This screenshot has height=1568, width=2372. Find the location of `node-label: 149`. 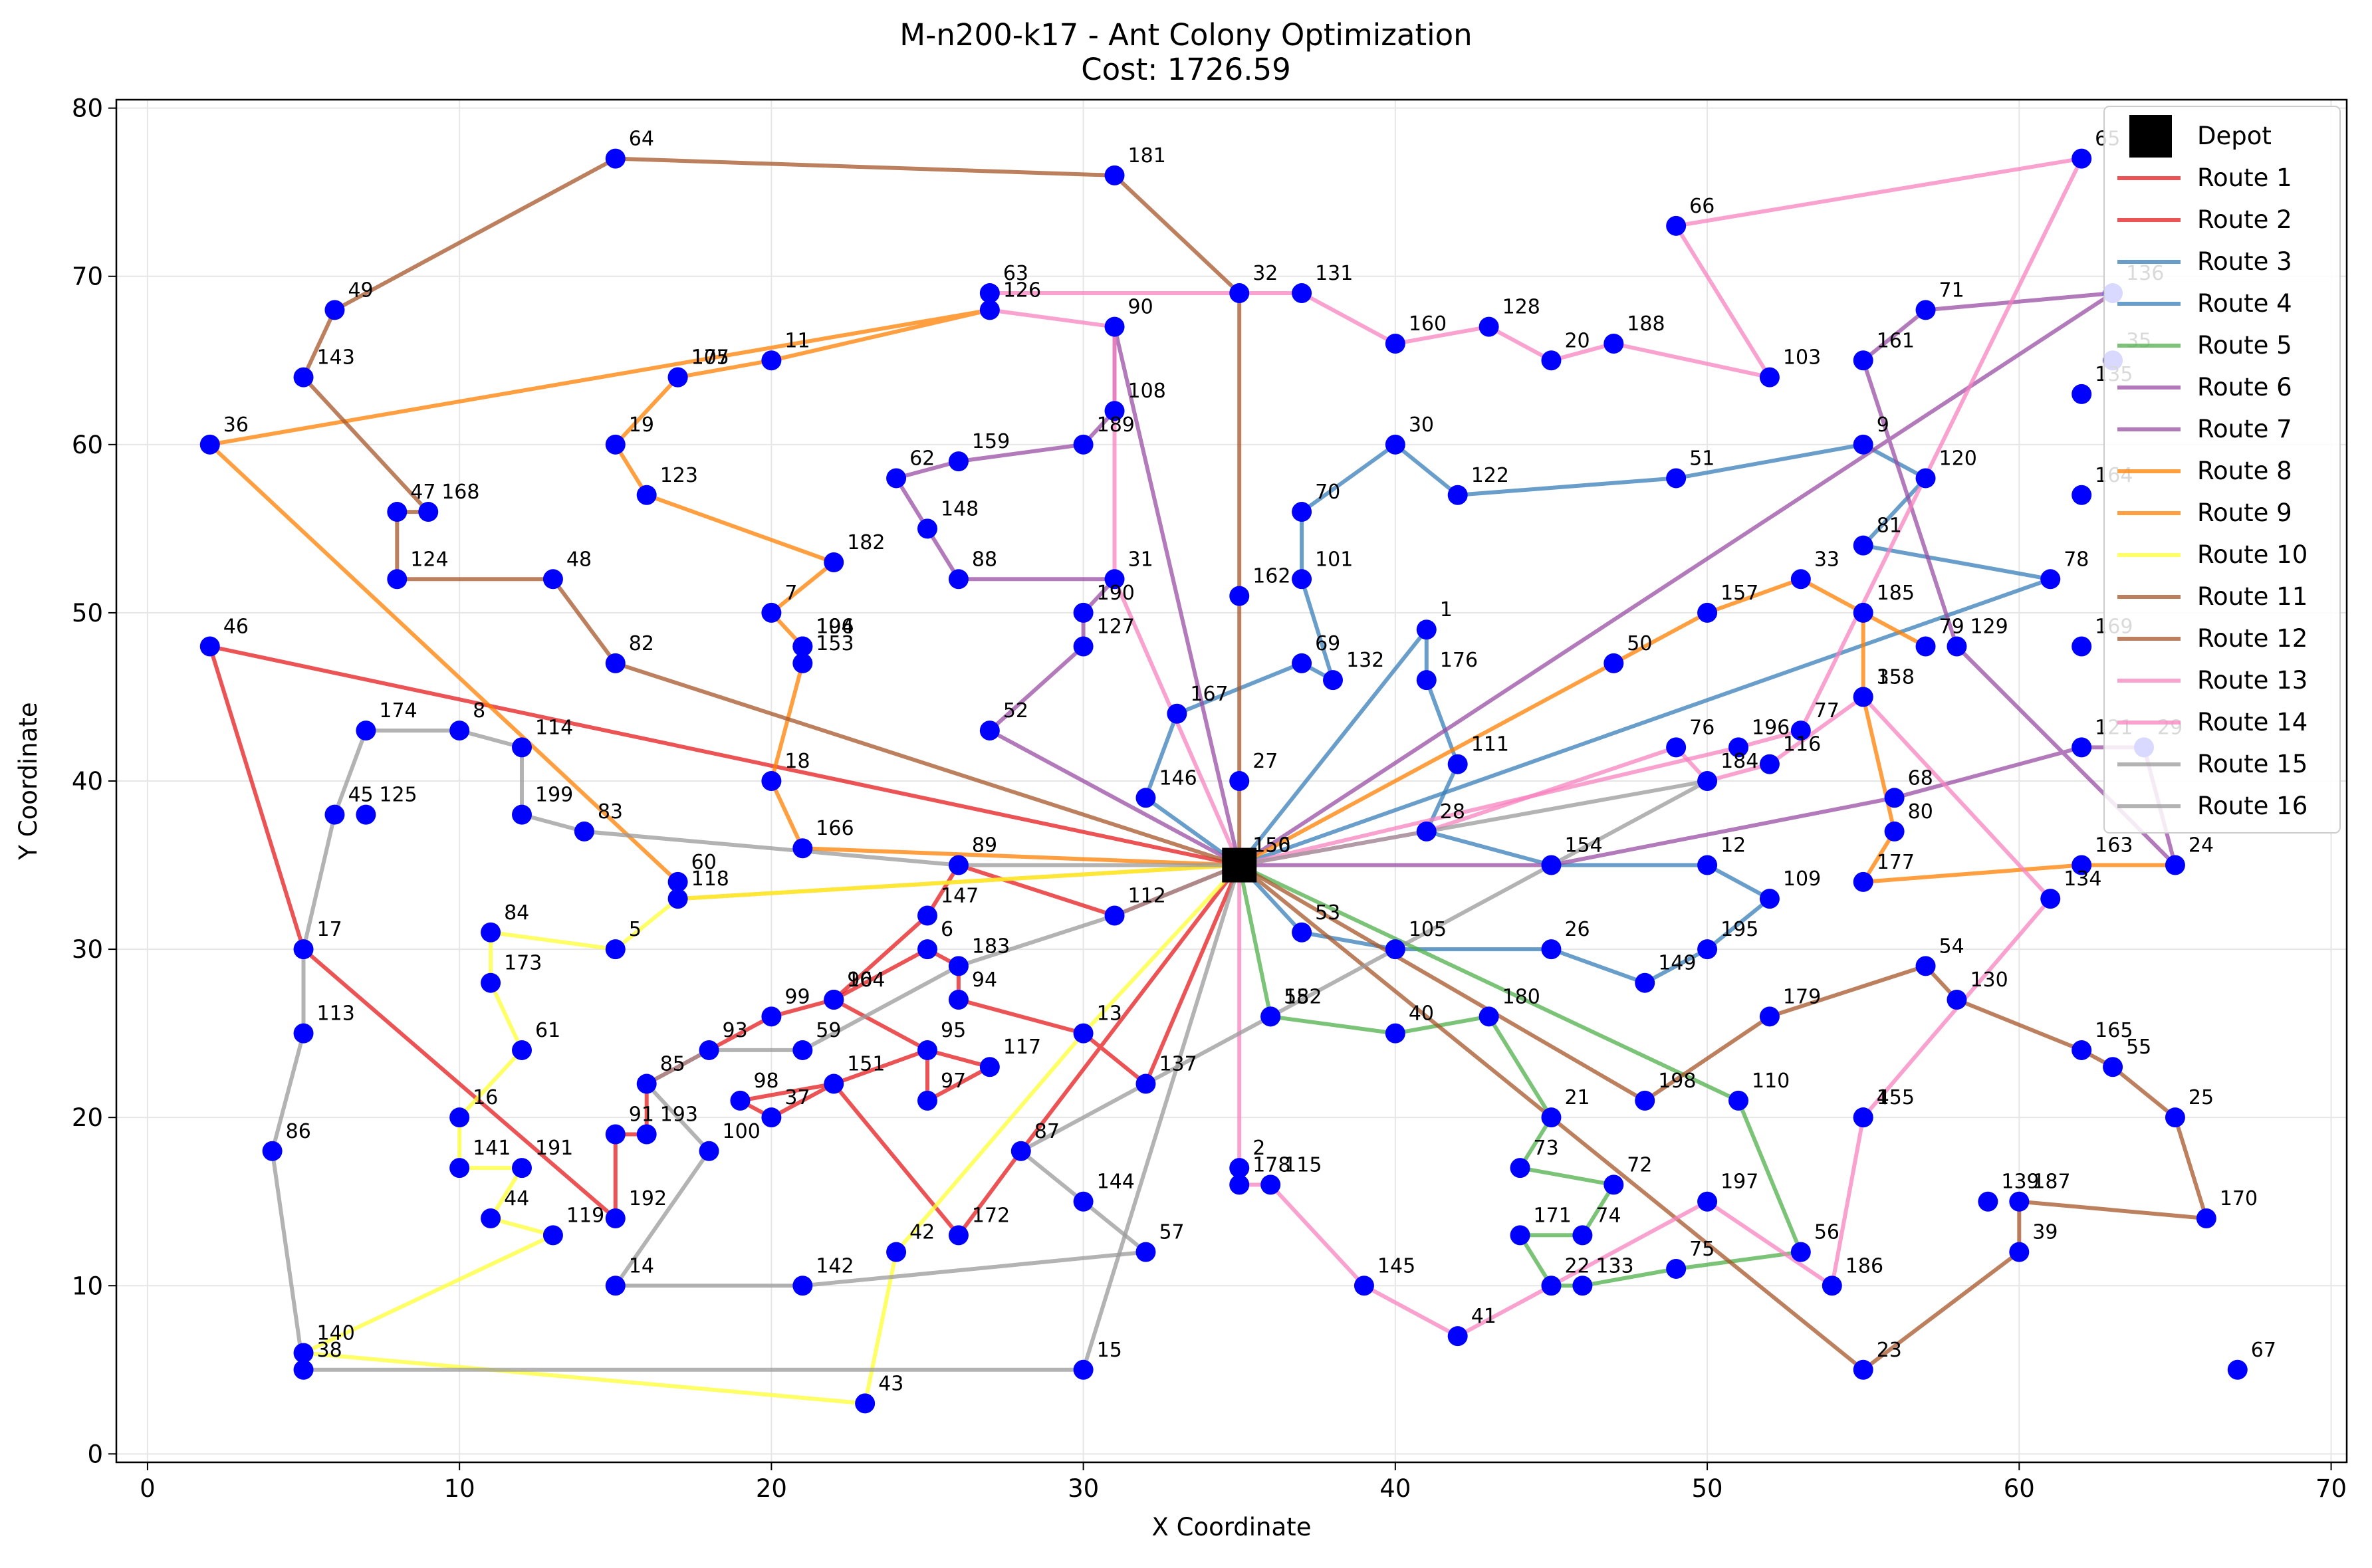

node-label: 149 is located at coordinates (1677, 964).